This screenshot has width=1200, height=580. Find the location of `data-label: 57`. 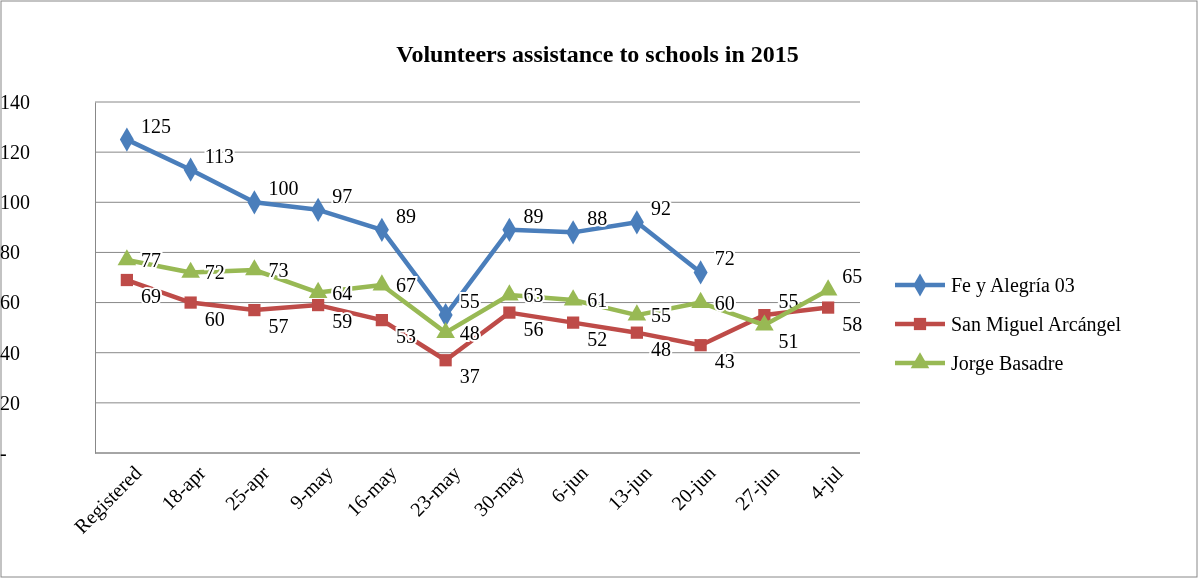

data-label: 57 is located at coordinates (278, 326).